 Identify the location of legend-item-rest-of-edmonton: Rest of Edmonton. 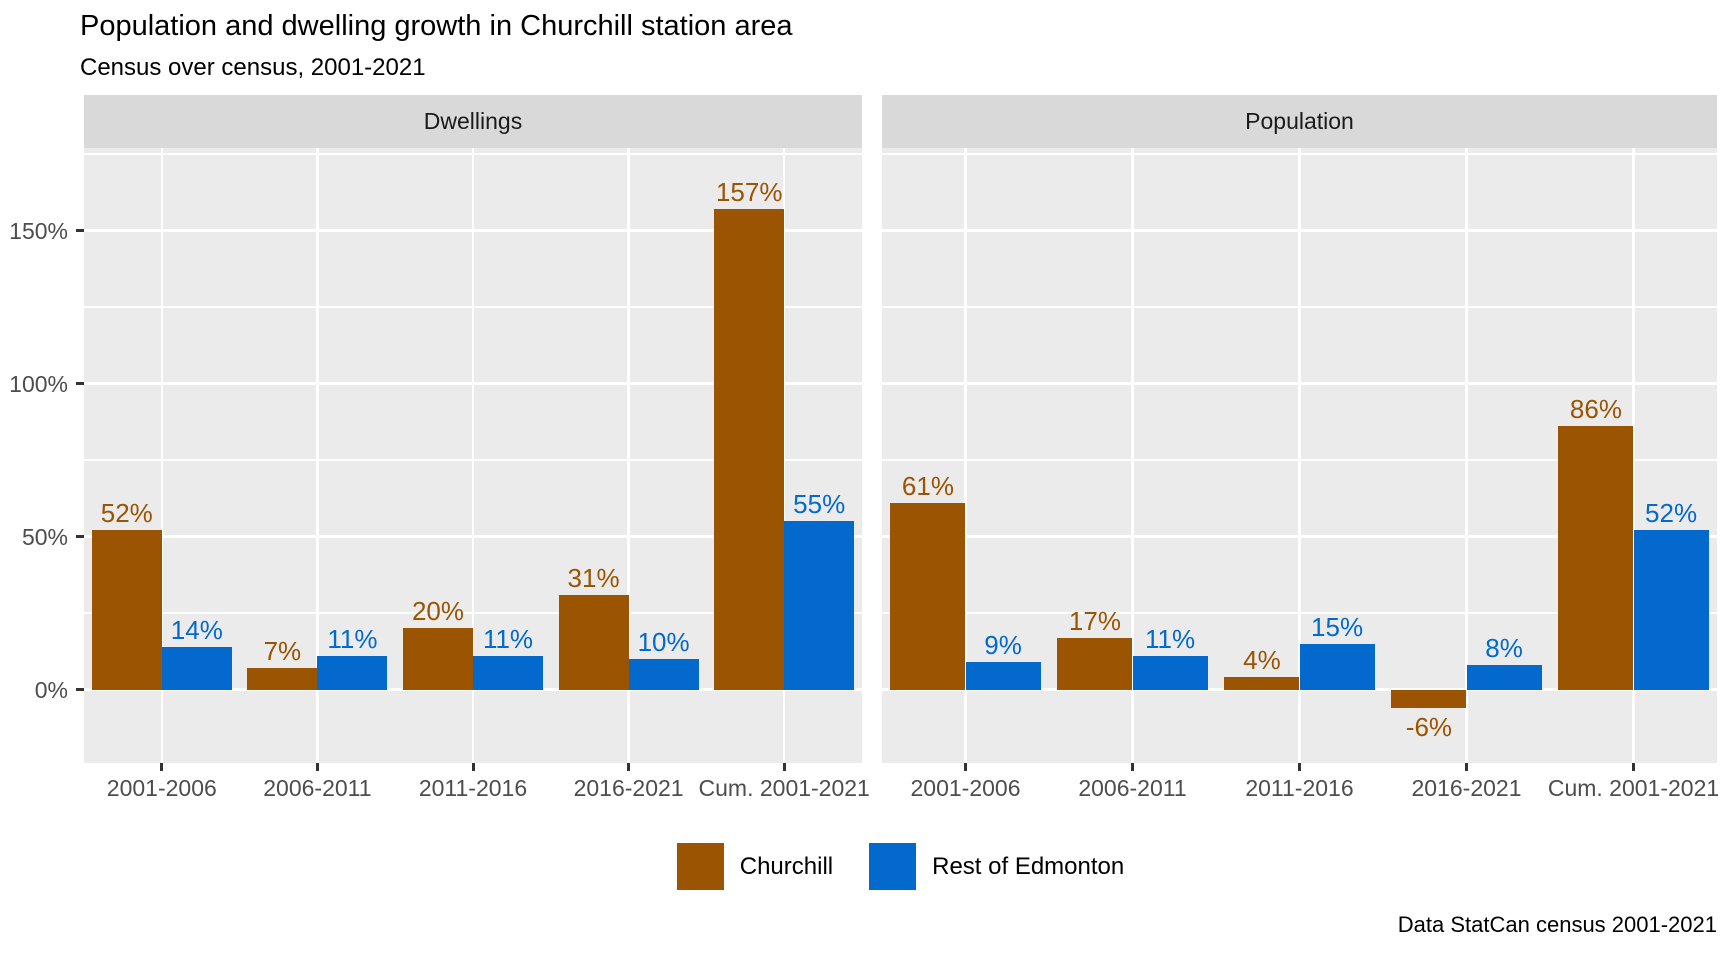
(996, 866).